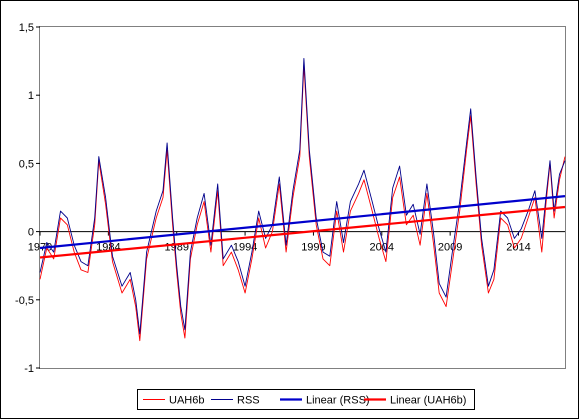 This screenshot has height=419, width=579. I want to click on y-tick-label: 1, so click(31, 96).